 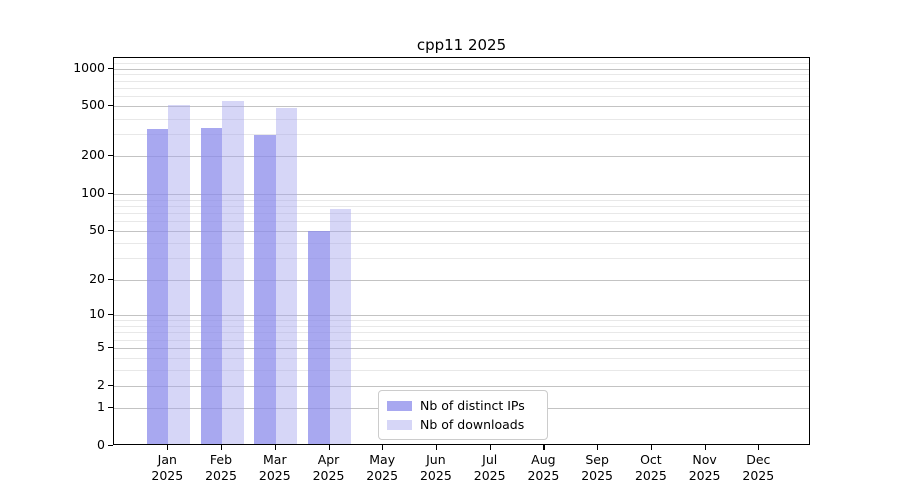 What do you see at coordinates (275, 459) in the screenshot?
I see `x-tick-month: Mar` at bounding box center [275, 459].